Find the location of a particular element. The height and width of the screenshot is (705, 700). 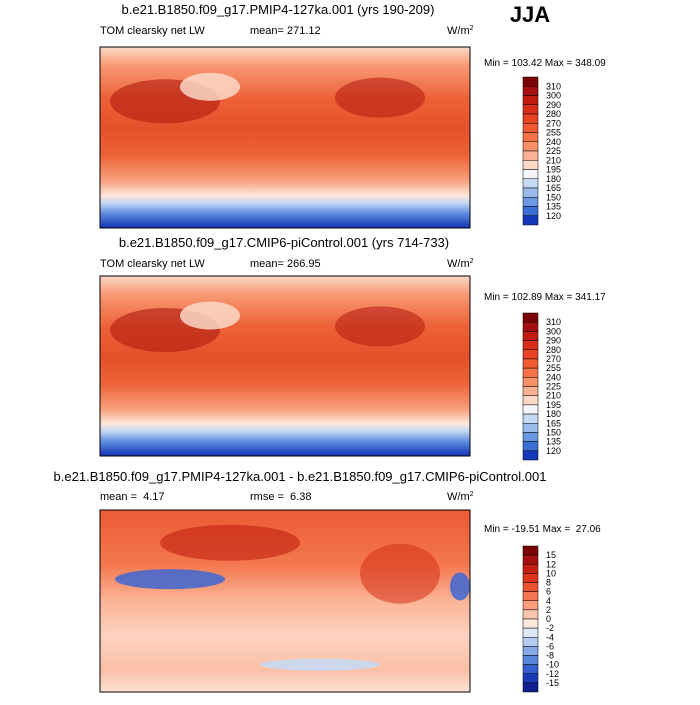

colorbar-label: 165 is located at coordinates (553, 423).